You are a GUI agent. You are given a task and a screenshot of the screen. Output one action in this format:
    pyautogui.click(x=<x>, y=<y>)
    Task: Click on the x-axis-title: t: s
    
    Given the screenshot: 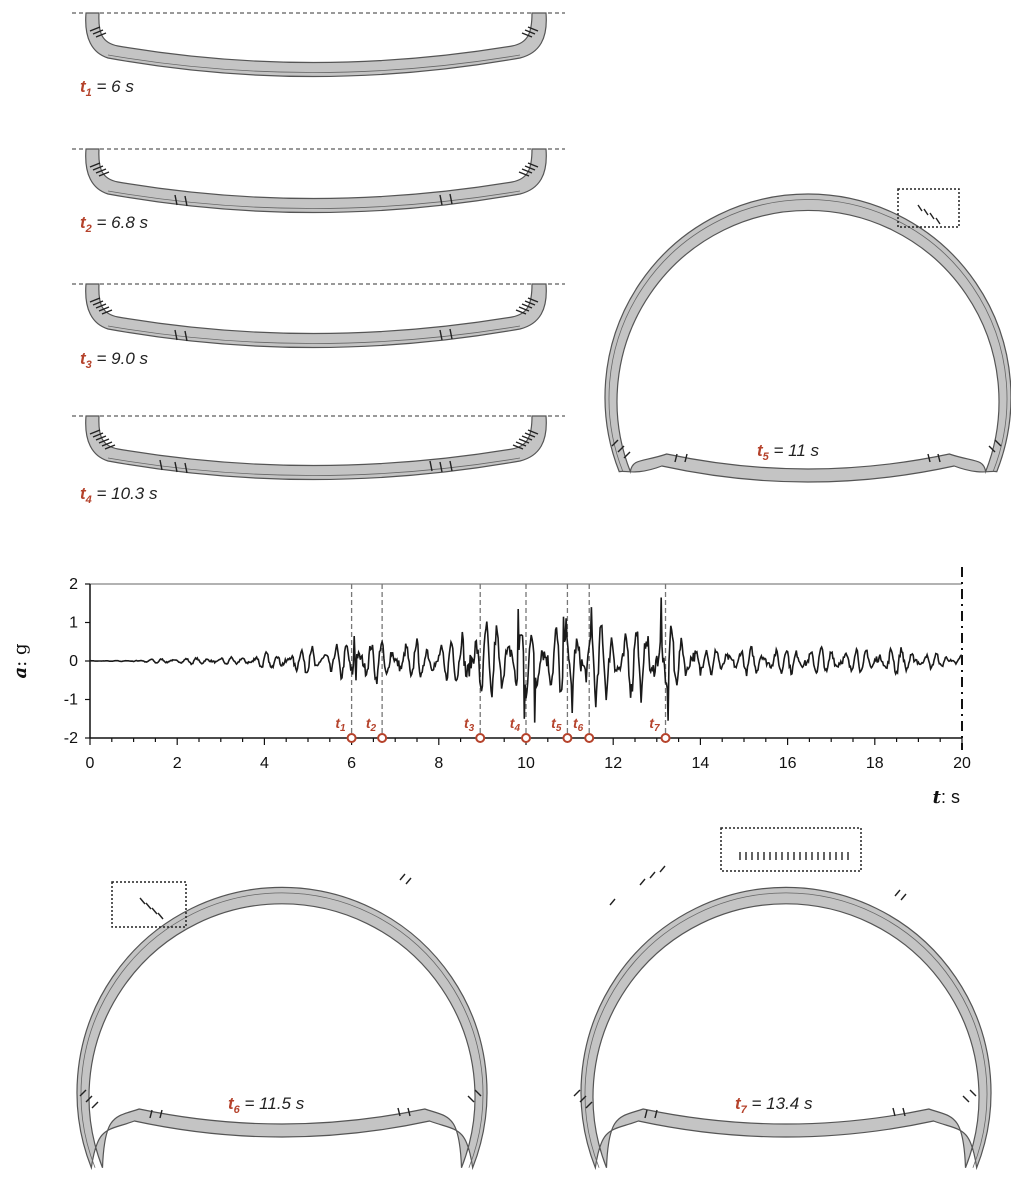 What is the action you would take?
    pyautogui.click(x=946, y=797)
    